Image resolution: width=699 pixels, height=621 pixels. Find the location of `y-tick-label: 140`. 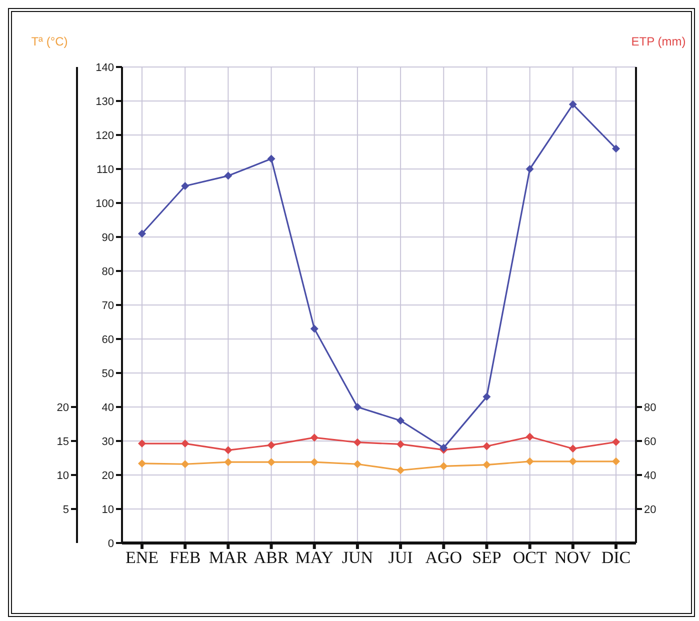

y-tick-label: 140 is located at coordinates (105, 68).